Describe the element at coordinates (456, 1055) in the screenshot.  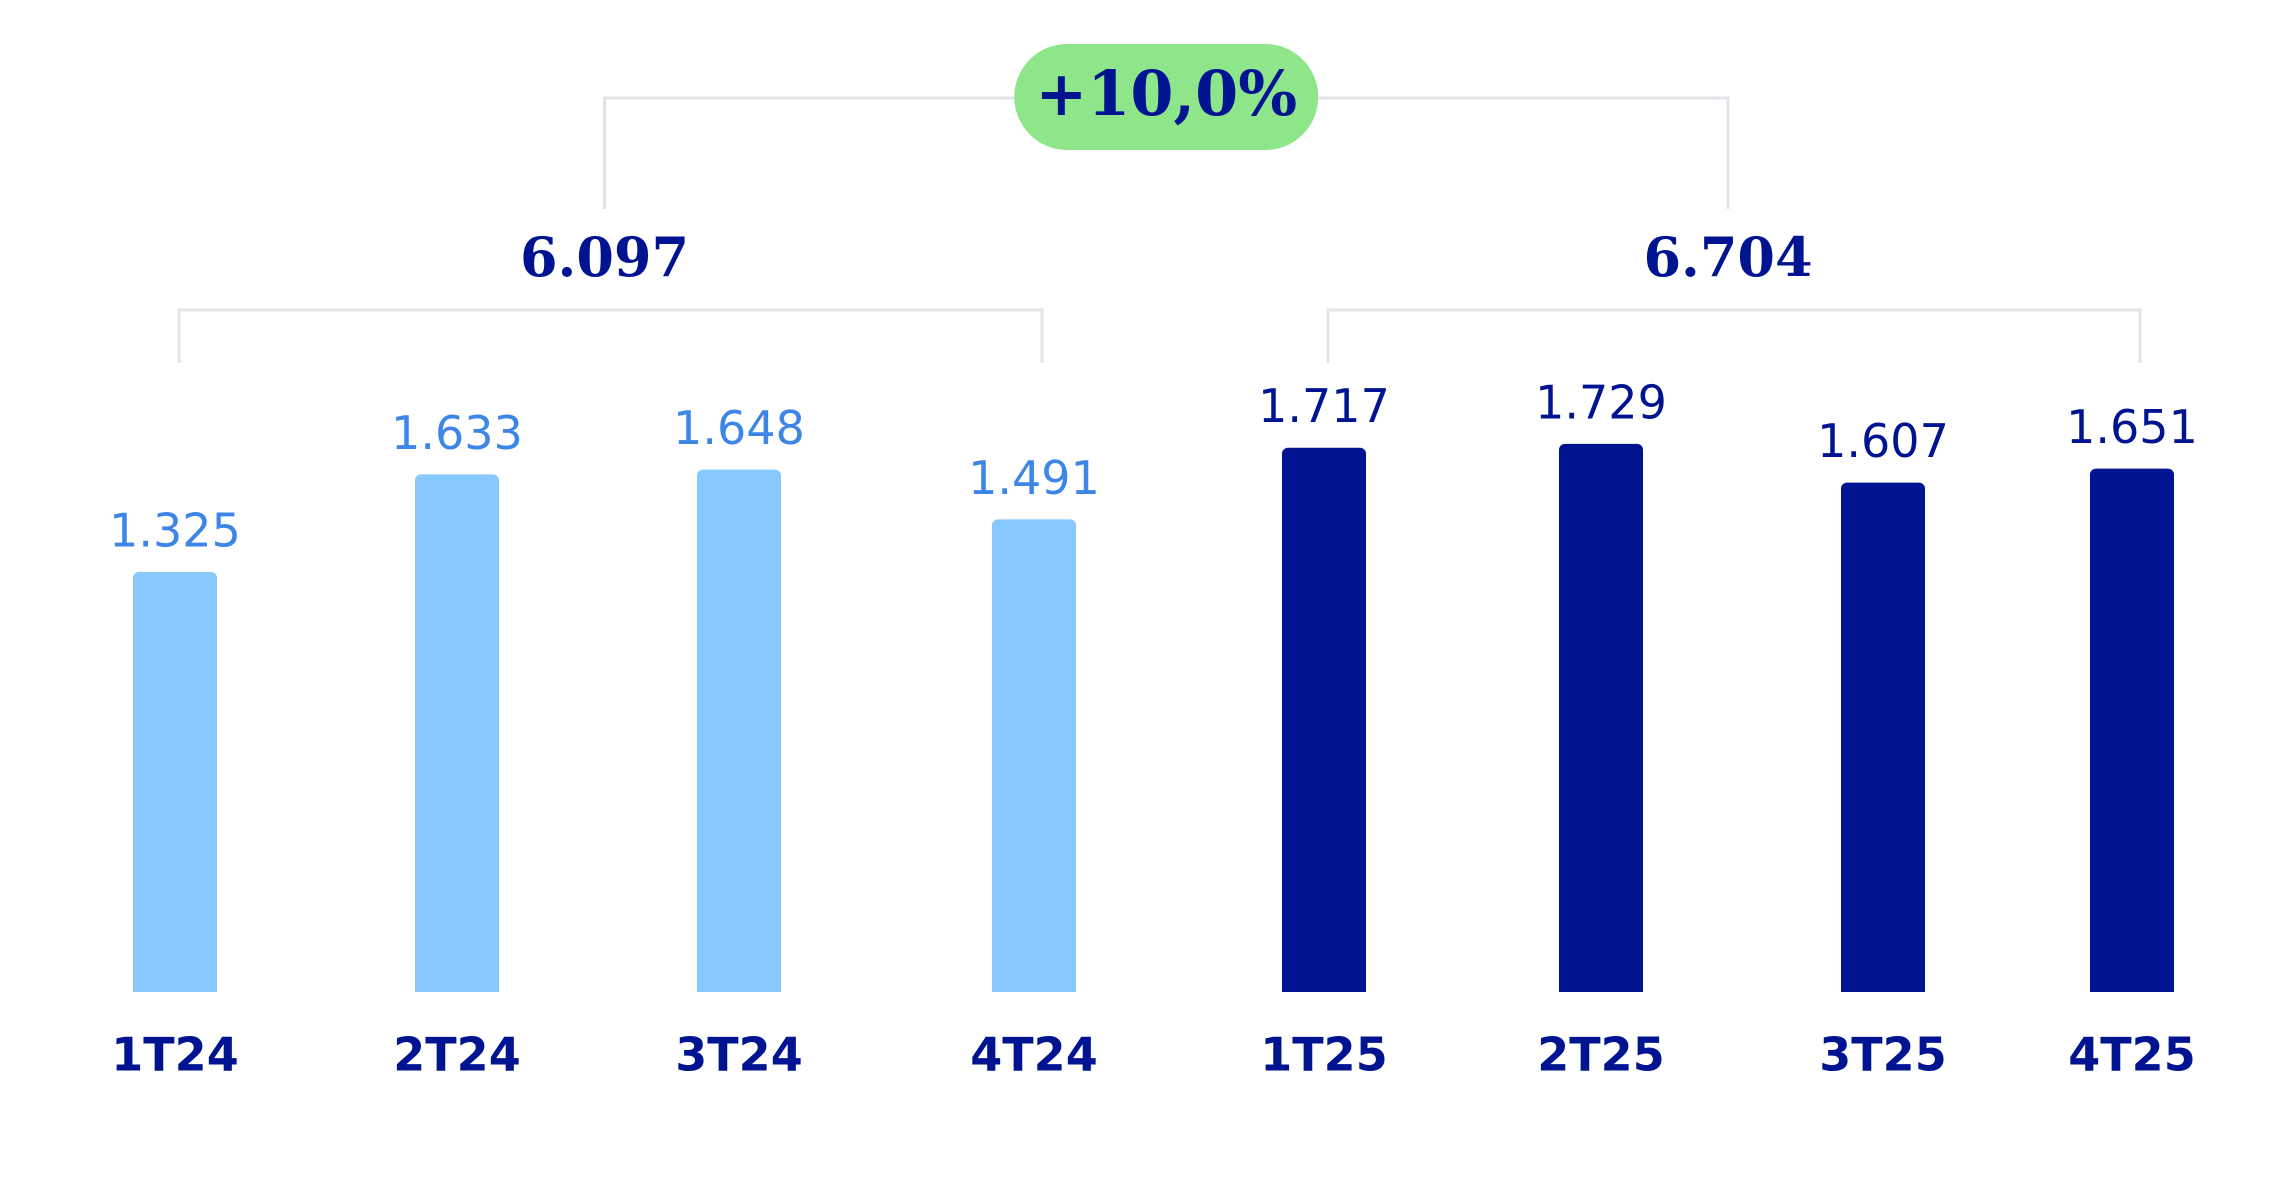
I see `x-tick-label: 2T24` at that location.